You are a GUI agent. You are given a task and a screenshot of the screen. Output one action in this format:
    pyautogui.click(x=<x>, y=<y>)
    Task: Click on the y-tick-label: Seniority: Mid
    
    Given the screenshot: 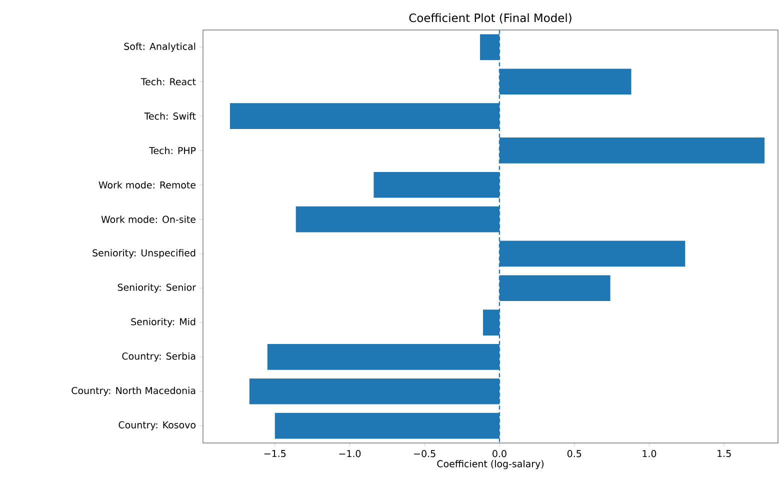 What is the action you would take?
    pyautogui.click(x=163, y=323)
    